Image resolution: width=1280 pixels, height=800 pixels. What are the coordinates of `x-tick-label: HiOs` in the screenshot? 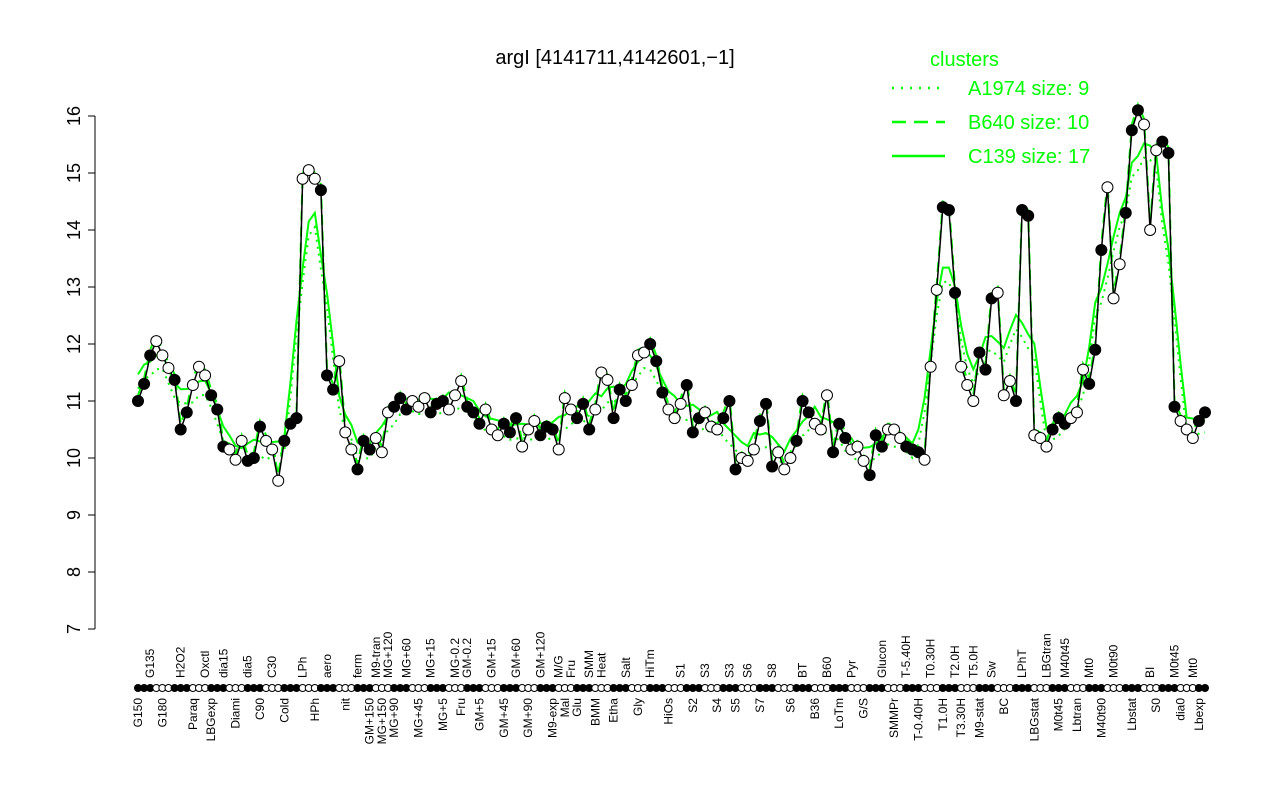 It's located at (668, 711).